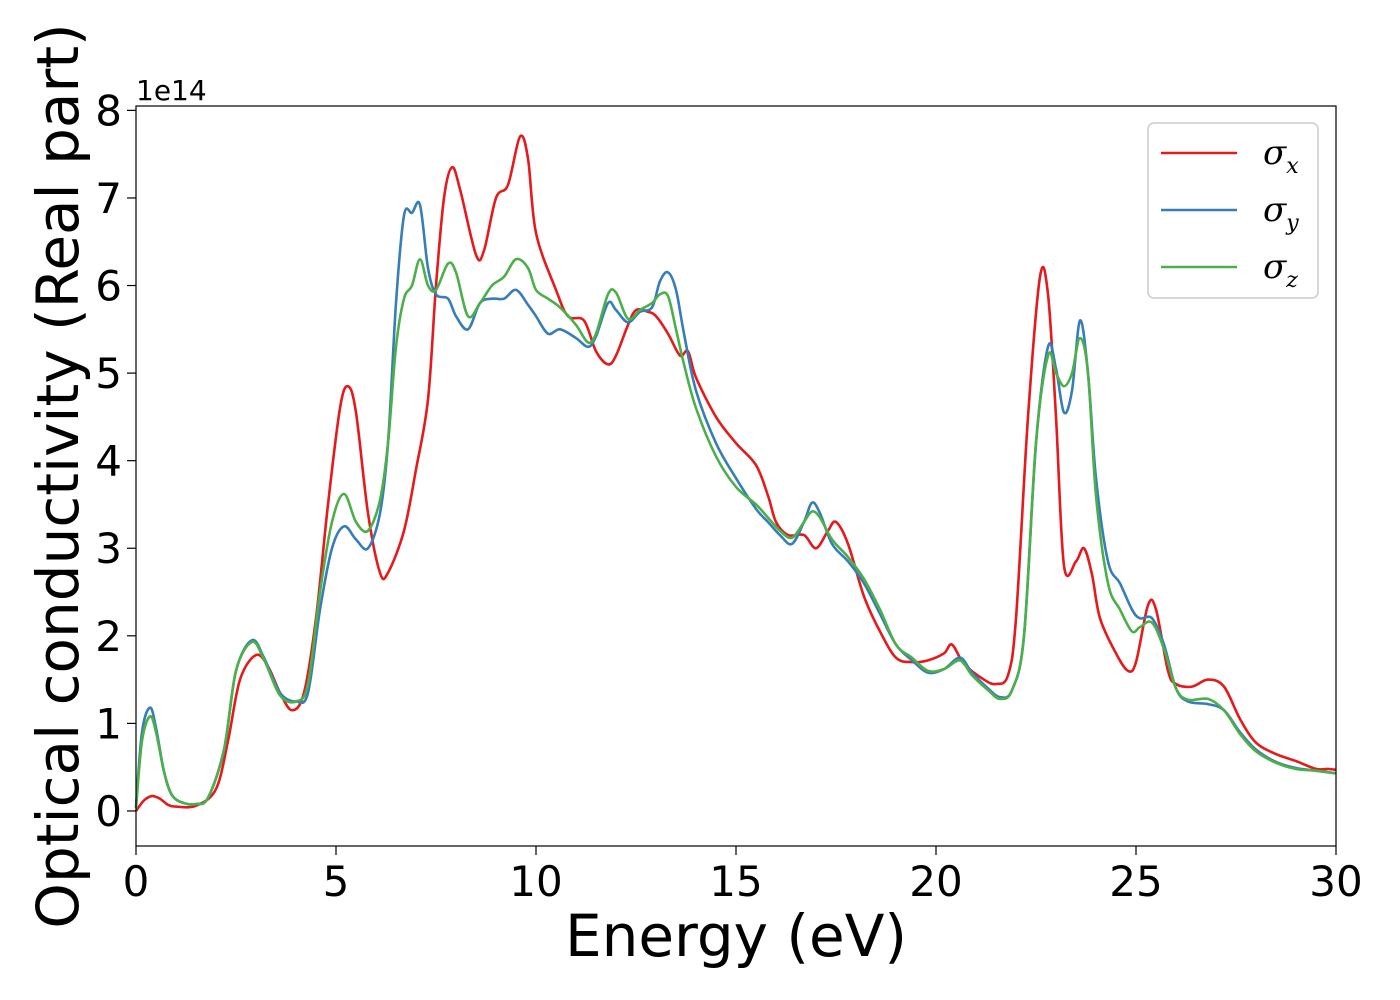  I want to click on x-tick-label: 5, so click(336, 881).